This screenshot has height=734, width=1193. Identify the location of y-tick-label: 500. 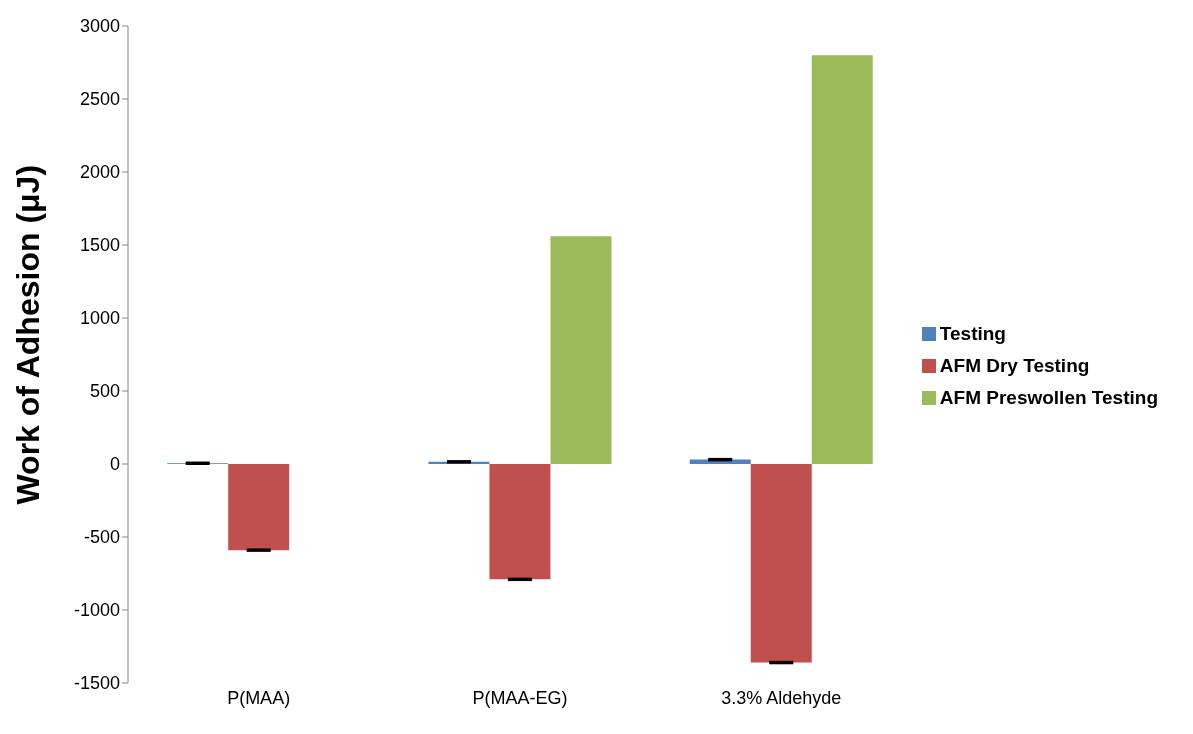
(104, 391).